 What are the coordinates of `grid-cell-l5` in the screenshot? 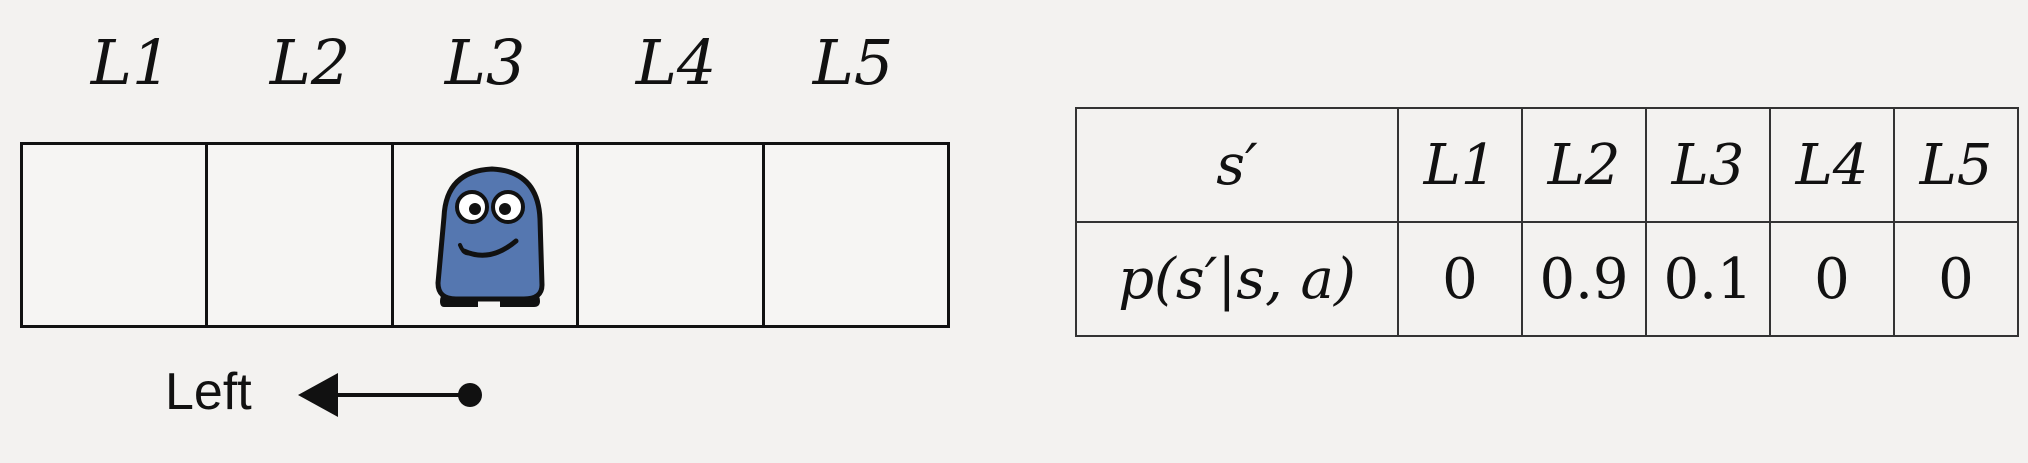 It's located at (856, 235).